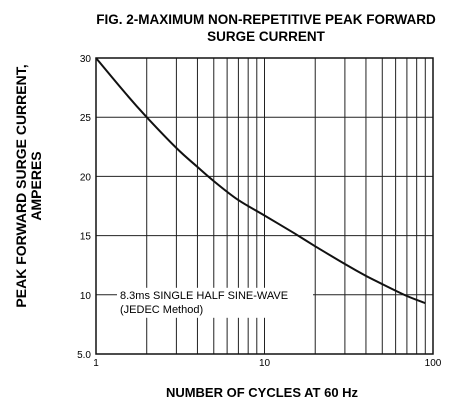 This screenshot has height=409, width=462. What do you see at coordinates (36, 185) in the screenshot?
I see `y-axis-label-line2: AMPERES` at bounding box center [36, 185].